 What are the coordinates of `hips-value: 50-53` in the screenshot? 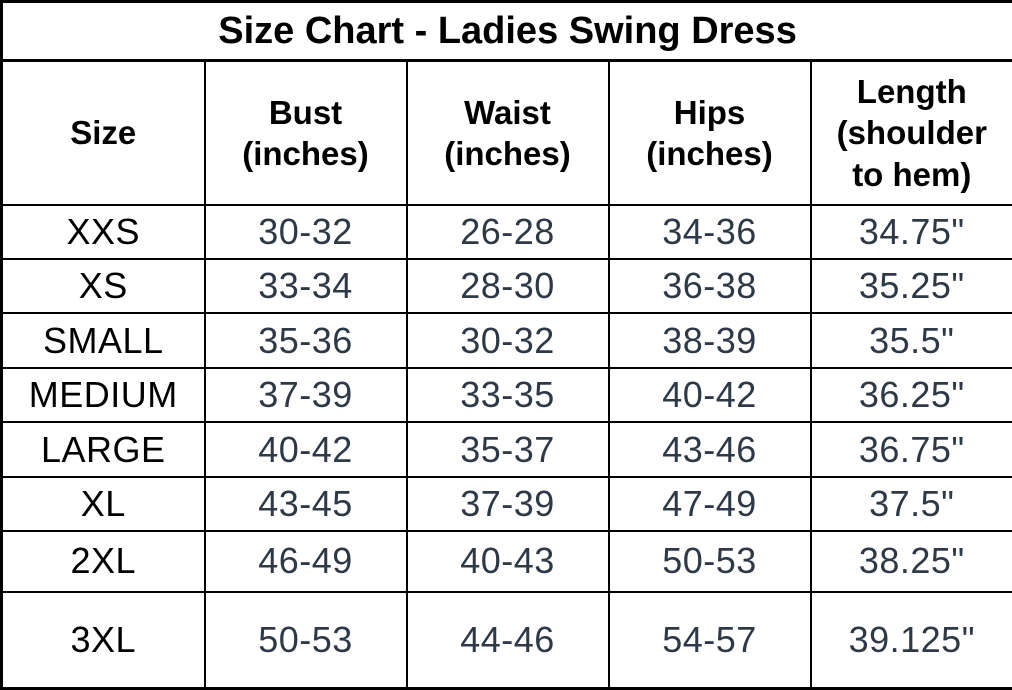 It's located at (709, 561).